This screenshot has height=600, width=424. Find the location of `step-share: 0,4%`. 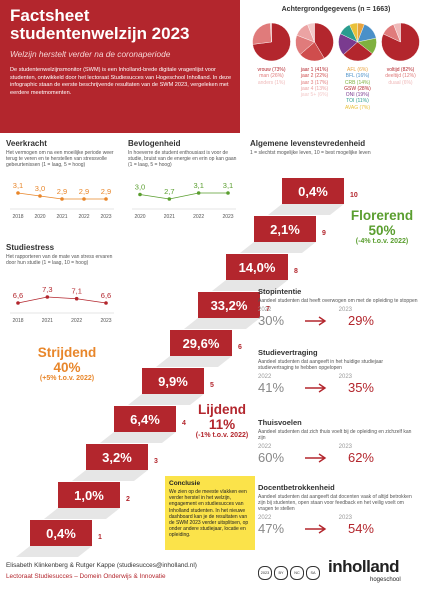

step-share: 0,4% is located at coordinates (313, 191).